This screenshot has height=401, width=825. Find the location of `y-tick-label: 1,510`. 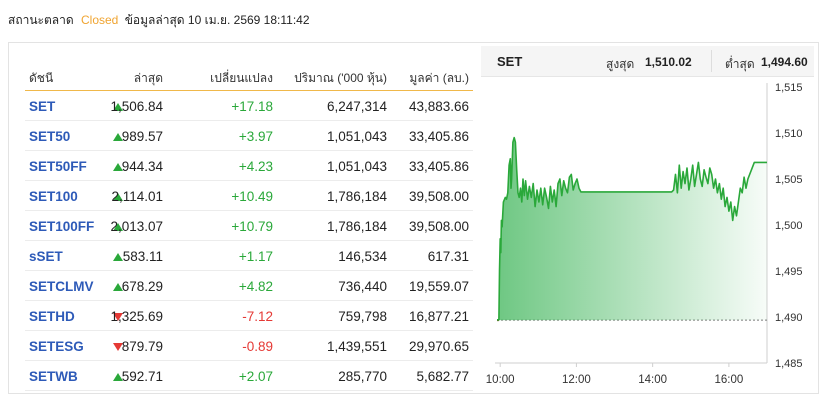

y-tick-label: 1,510 is located at coordinates (789, 134).